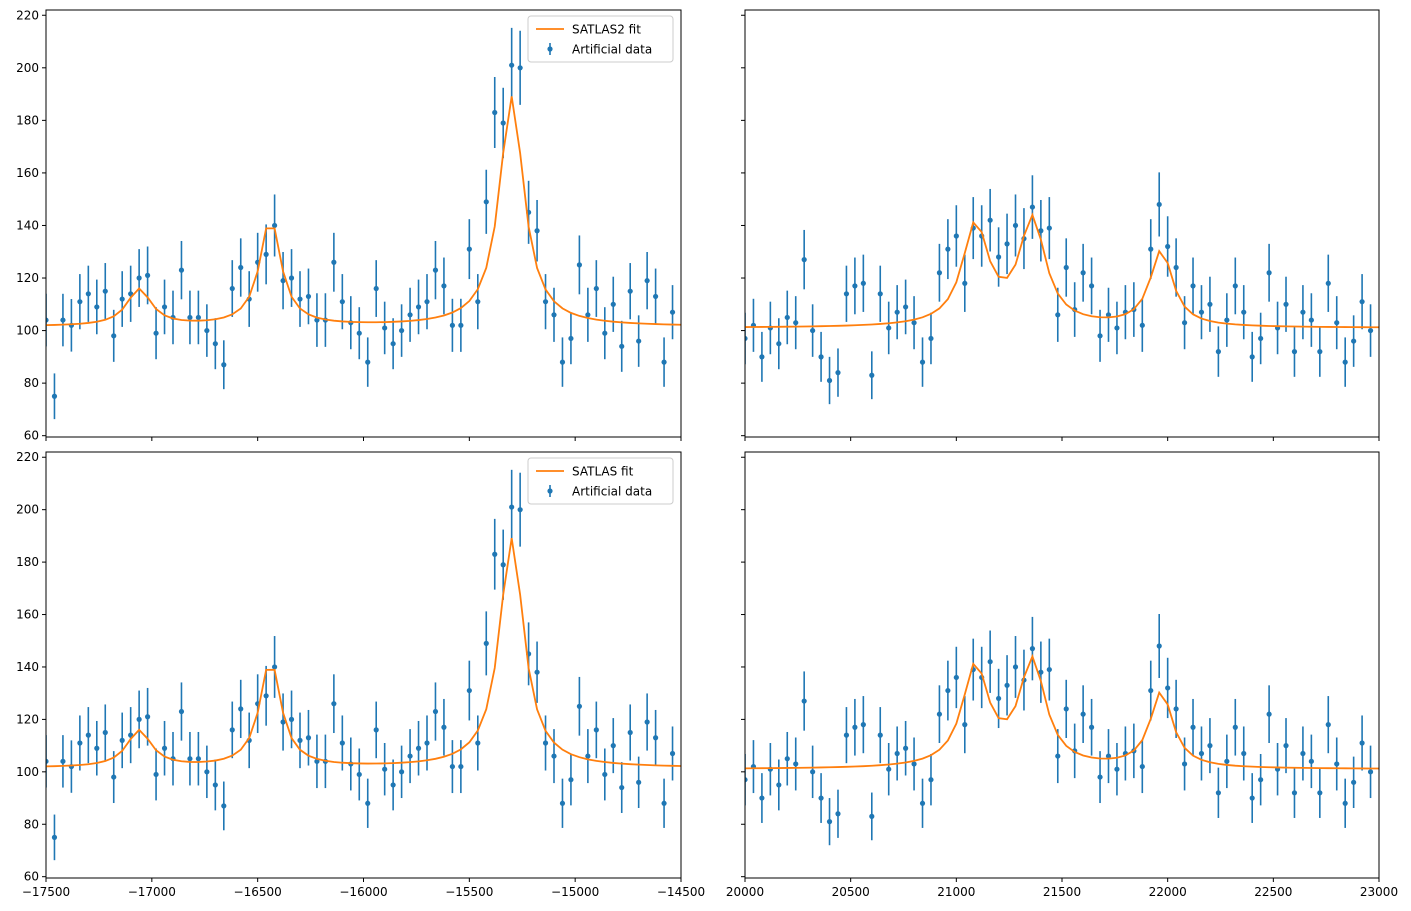  I want to click on y-tick-label: 140, so click(27, 225).